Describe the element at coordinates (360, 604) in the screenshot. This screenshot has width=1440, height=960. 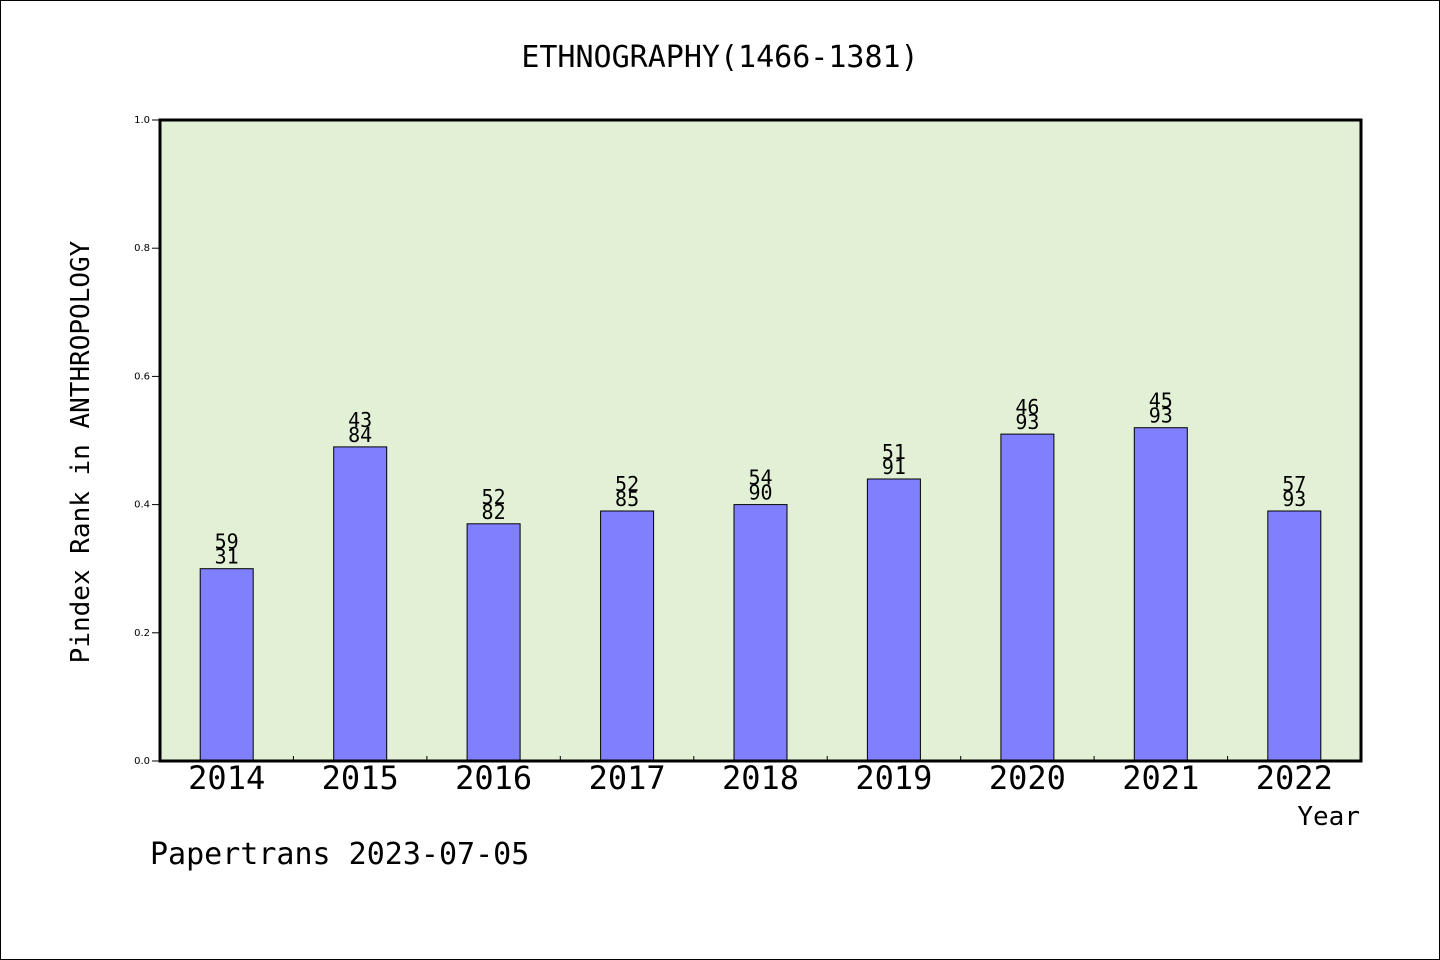
I see `bar-2015` at that location.